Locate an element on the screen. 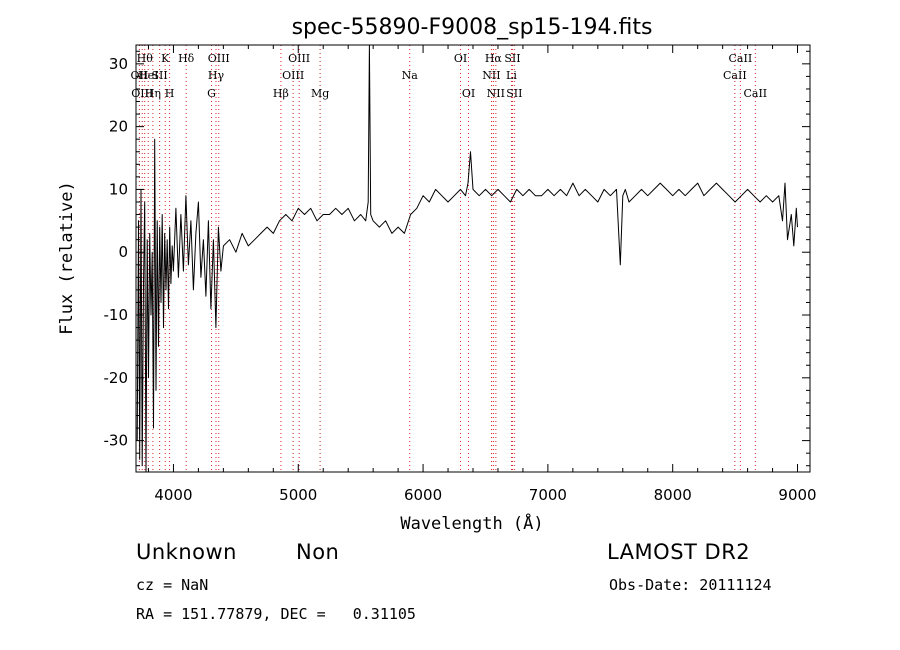 The width and height of the screenshot is (900, 650). chart-title: spec-55890-F9008_sp15-194.fits is located at coordinates (472, 27).